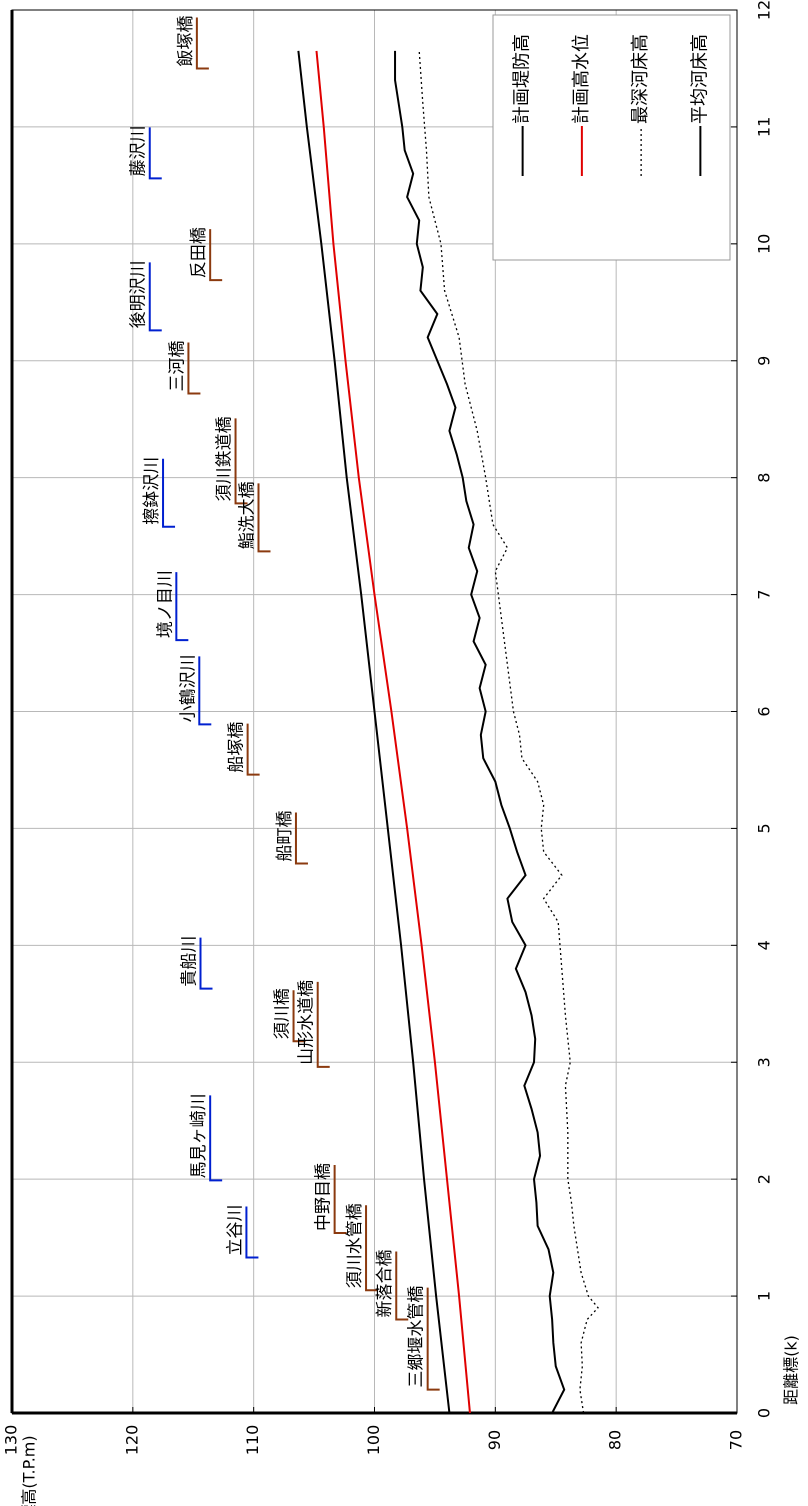  I want to click on x-tick-label: 10, so click(764, 244).